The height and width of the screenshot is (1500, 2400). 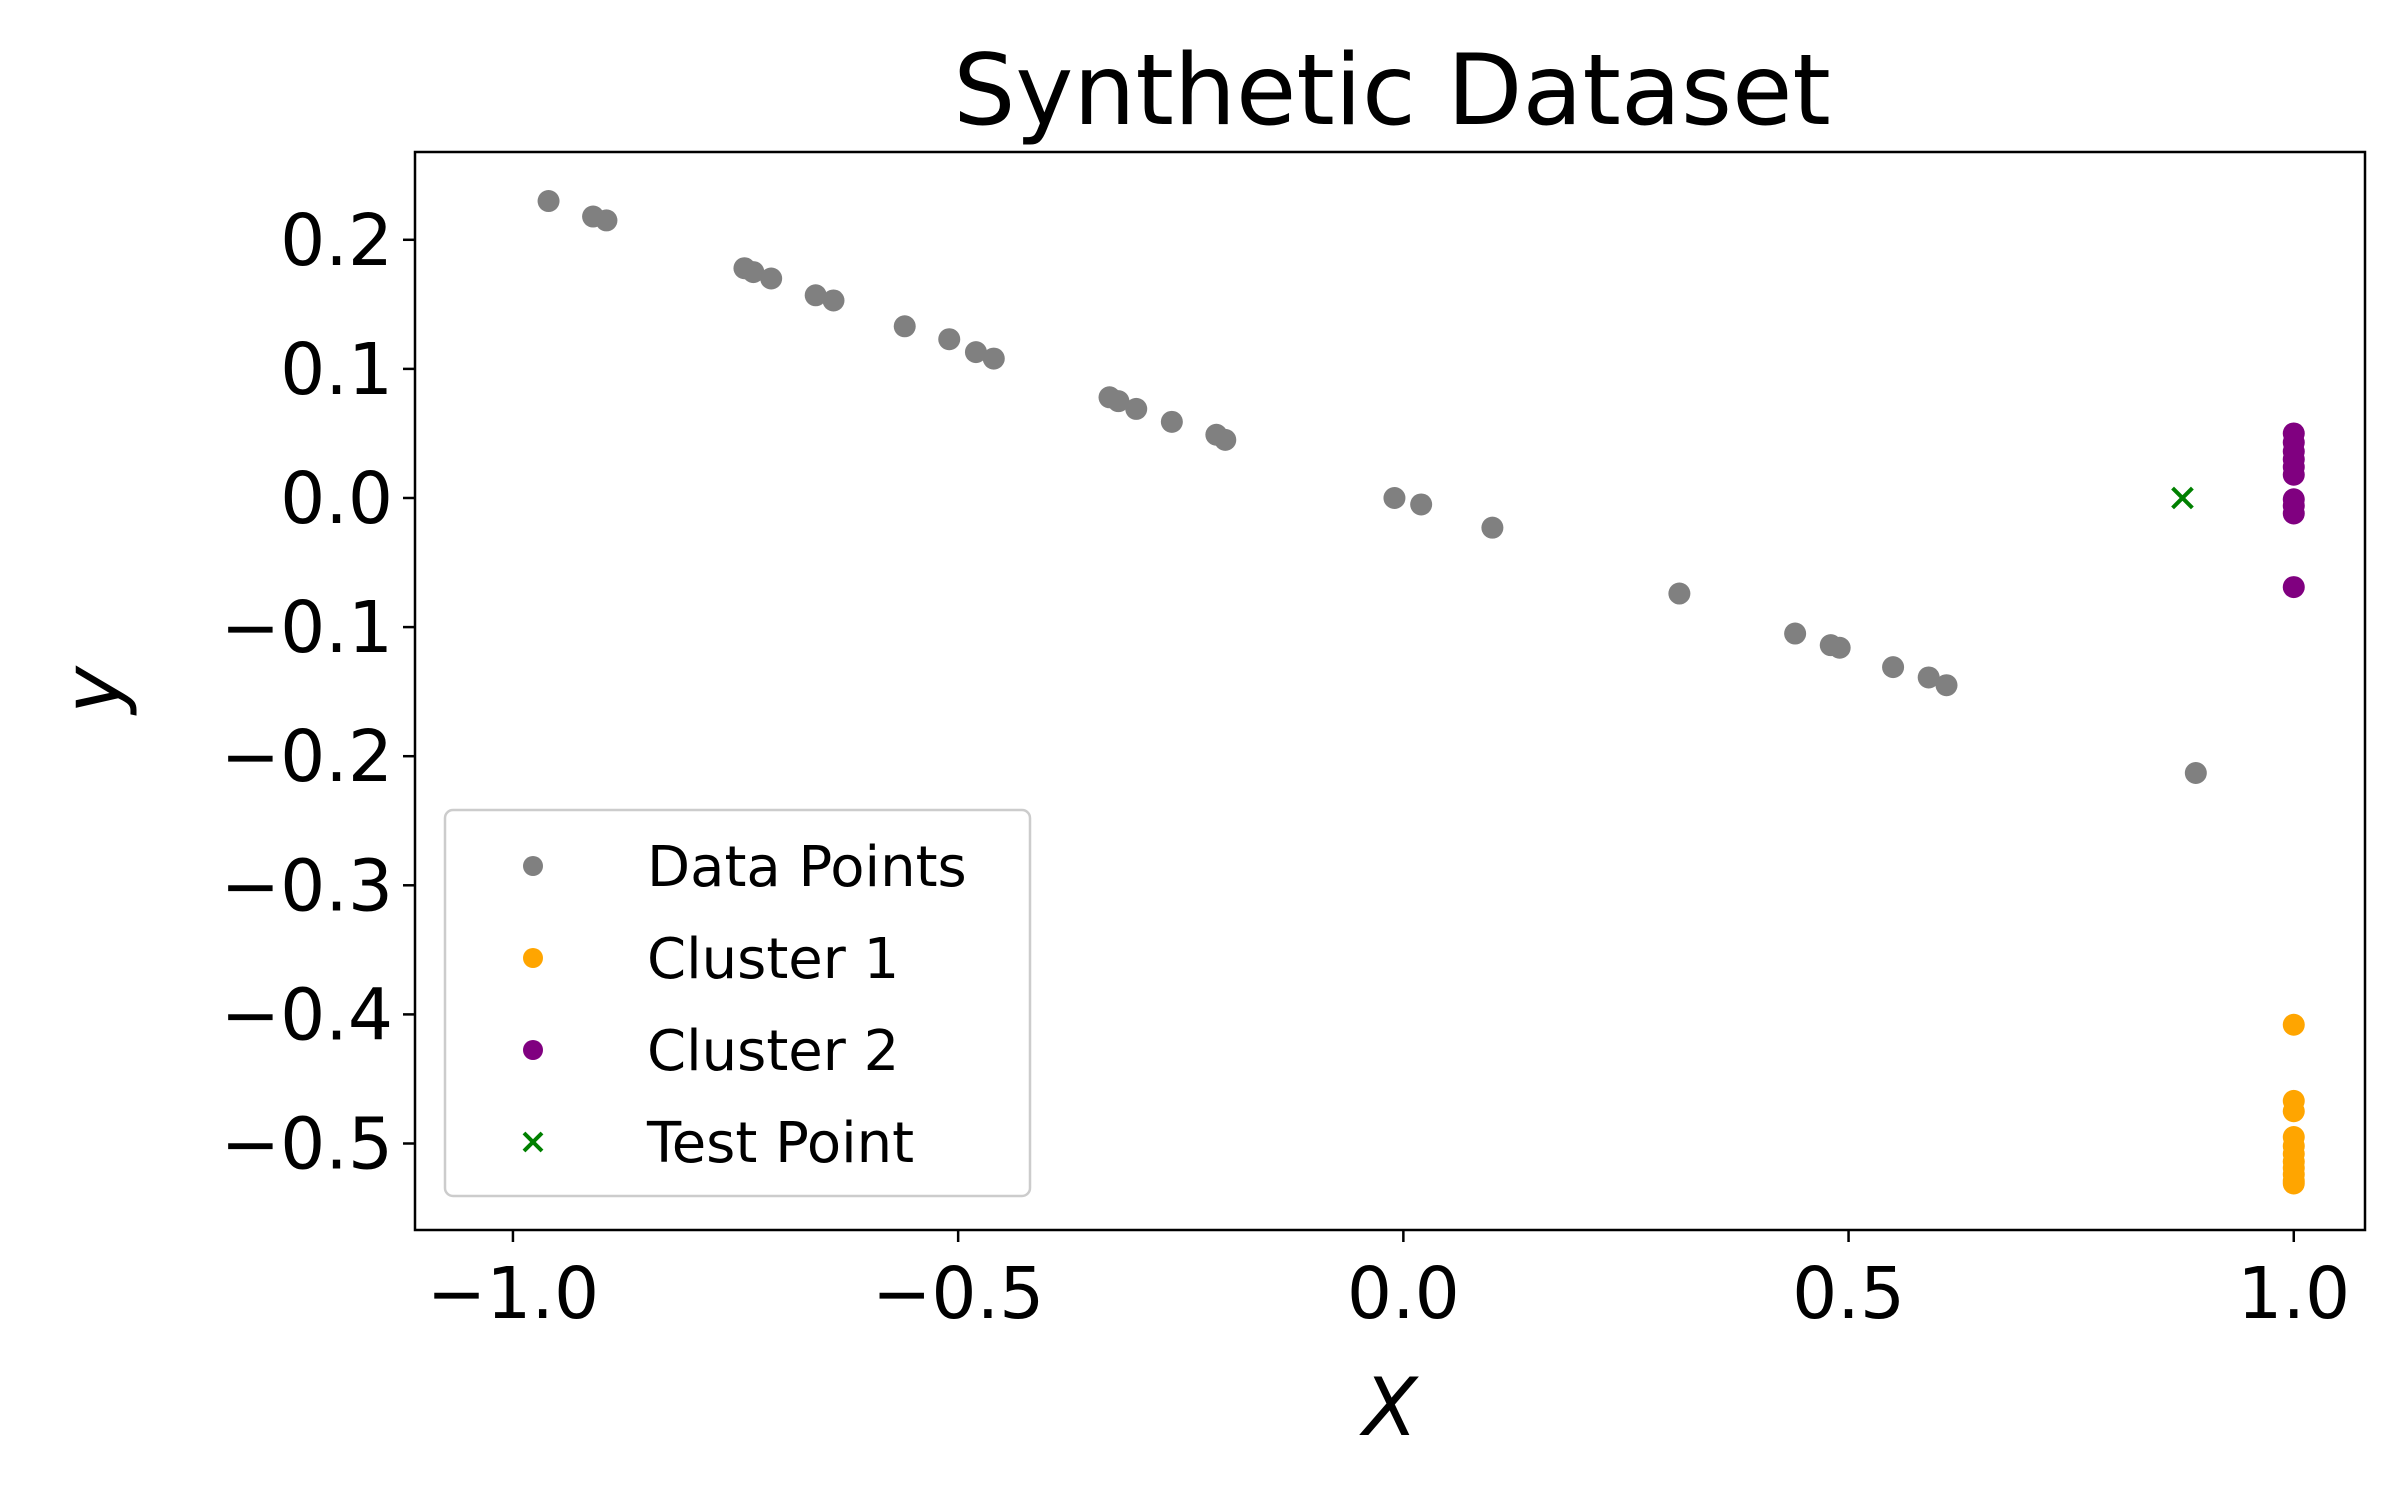 I want to click on y-tick-label: 0.1, so click(x=336, y=369).